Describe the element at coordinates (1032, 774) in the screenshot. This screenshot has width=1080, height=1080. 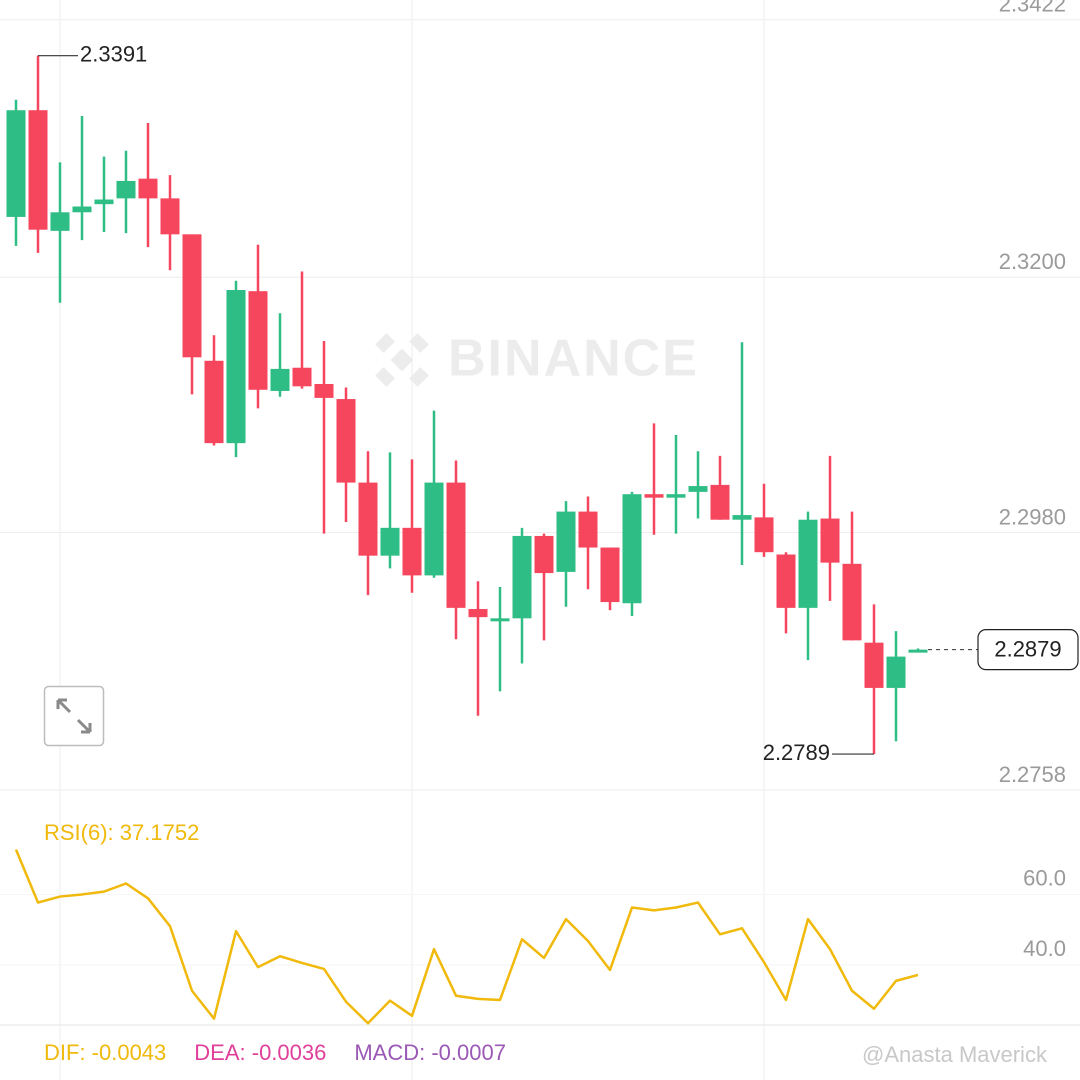
I see `y-tick-label: 2.2758` at that location.